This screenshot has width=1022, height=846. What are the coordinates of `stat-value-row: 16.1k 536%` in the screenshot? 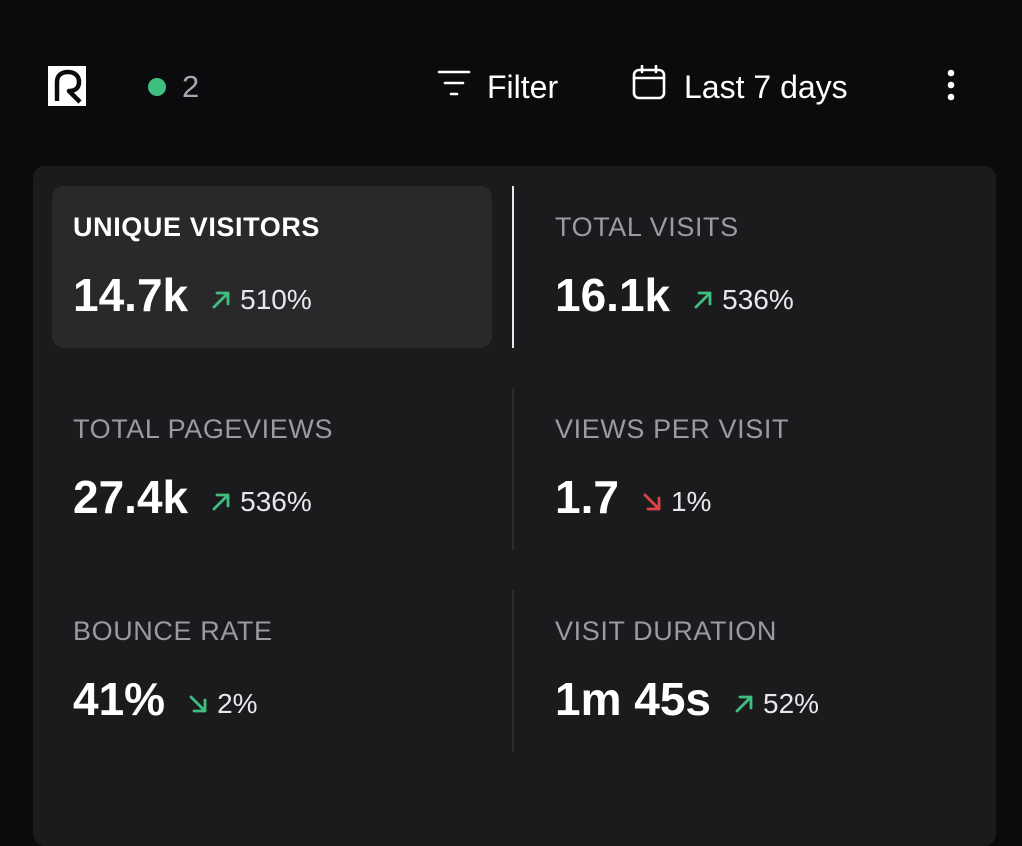 It's located at (674, 295).